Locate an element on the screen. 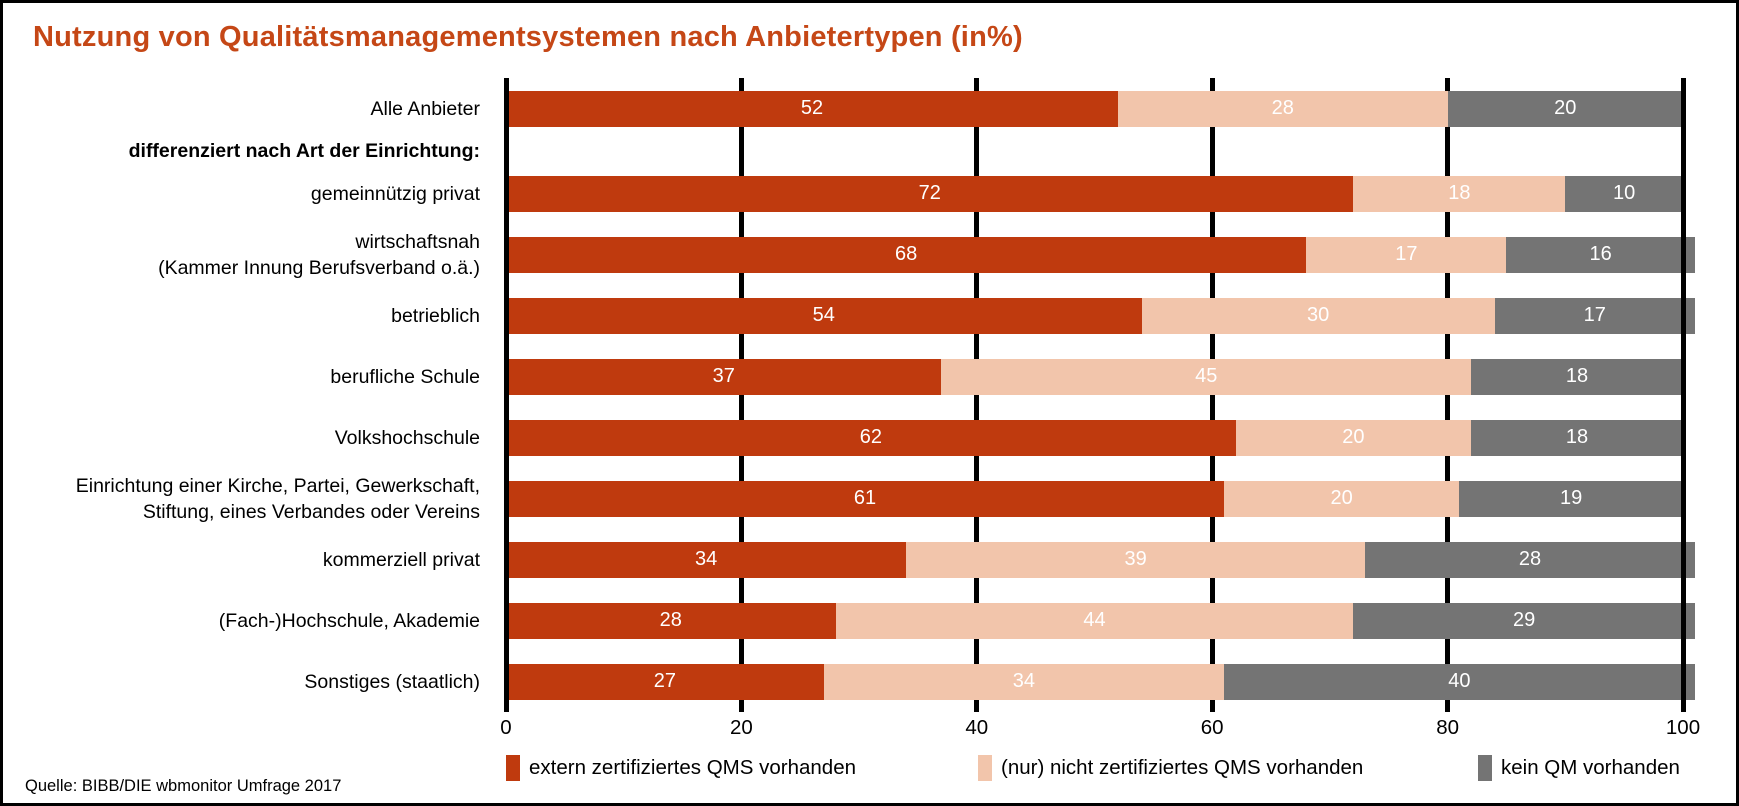 Image resolution: width=1739 pixels, height=806 pixels. bar-row: gemeinnützig privat 72 18 10 is located at coordinates (997, 193).